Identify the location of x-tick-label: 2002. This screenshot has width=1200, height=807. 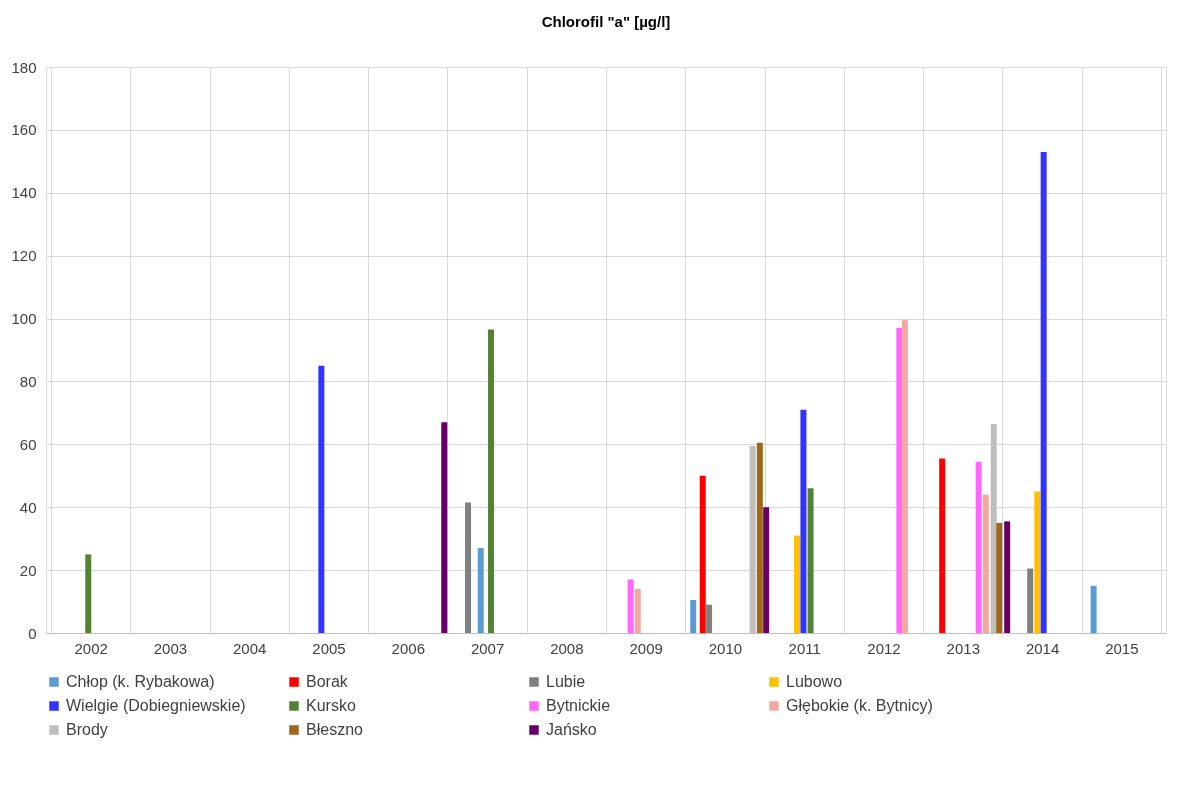
(91, 648).